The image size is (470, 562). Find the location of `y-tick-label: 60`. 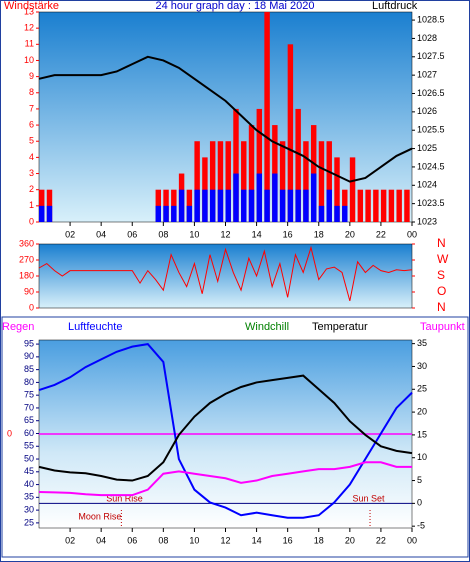

y-tick-label: 60 is located at coordinates (29, 433).